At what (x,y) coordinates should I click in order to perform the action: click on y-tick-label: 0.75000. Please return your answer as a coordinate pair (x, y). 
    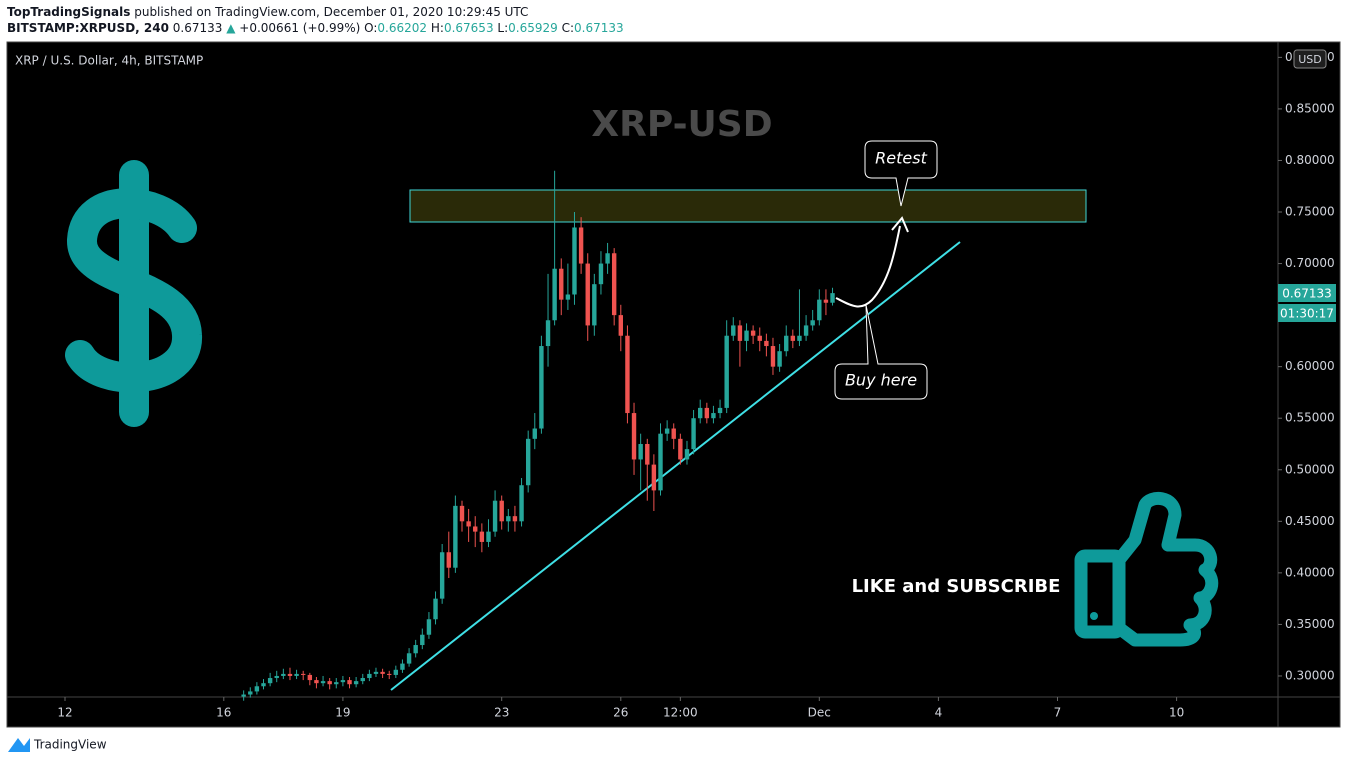
    Looking at the image, I should click on (1310, 212).